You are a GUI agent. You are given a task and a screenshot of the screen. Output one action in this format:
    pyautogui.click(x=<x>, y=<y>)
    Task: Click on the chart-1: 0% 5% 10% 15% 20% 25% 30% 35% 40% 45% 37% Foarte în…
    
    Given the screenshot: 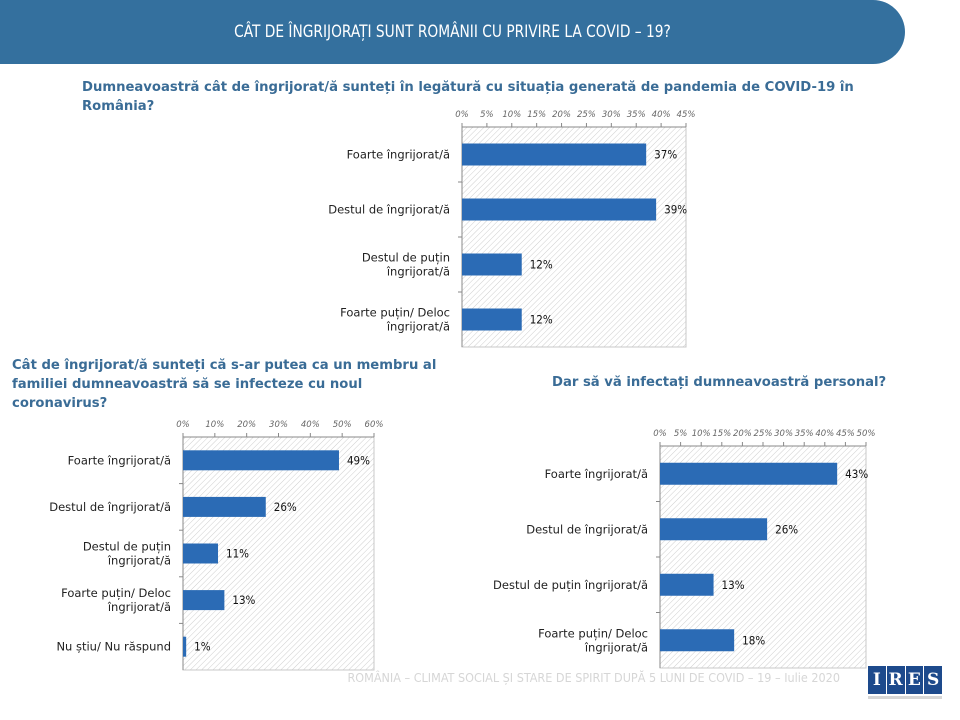 What is the action you would take?
    pyautogui.click(x=512, y=229)
    